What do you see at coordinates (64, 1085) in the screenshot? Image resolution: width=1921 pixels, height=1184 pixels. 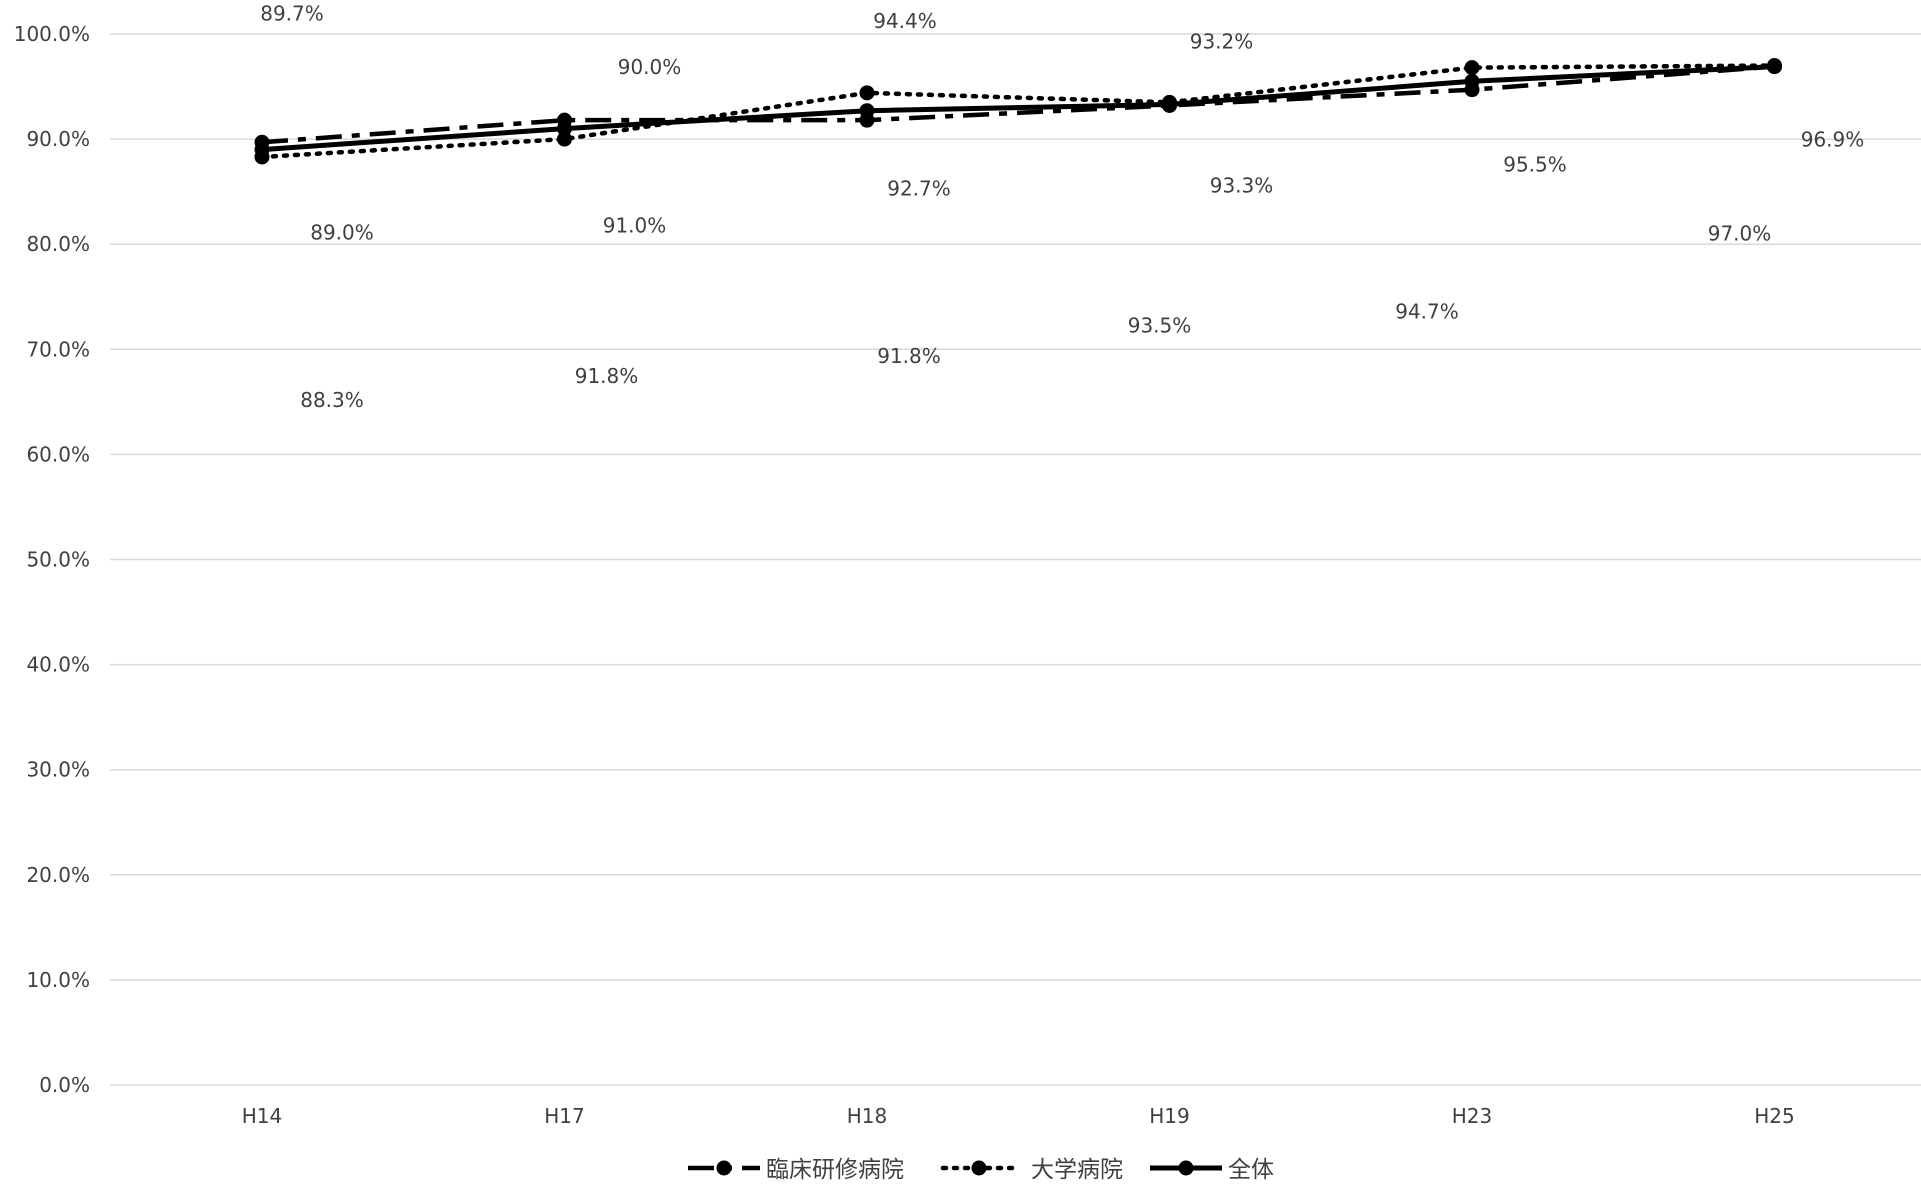 I see `y-tick-label: 0.0%` at bounding box center [64, 1085].